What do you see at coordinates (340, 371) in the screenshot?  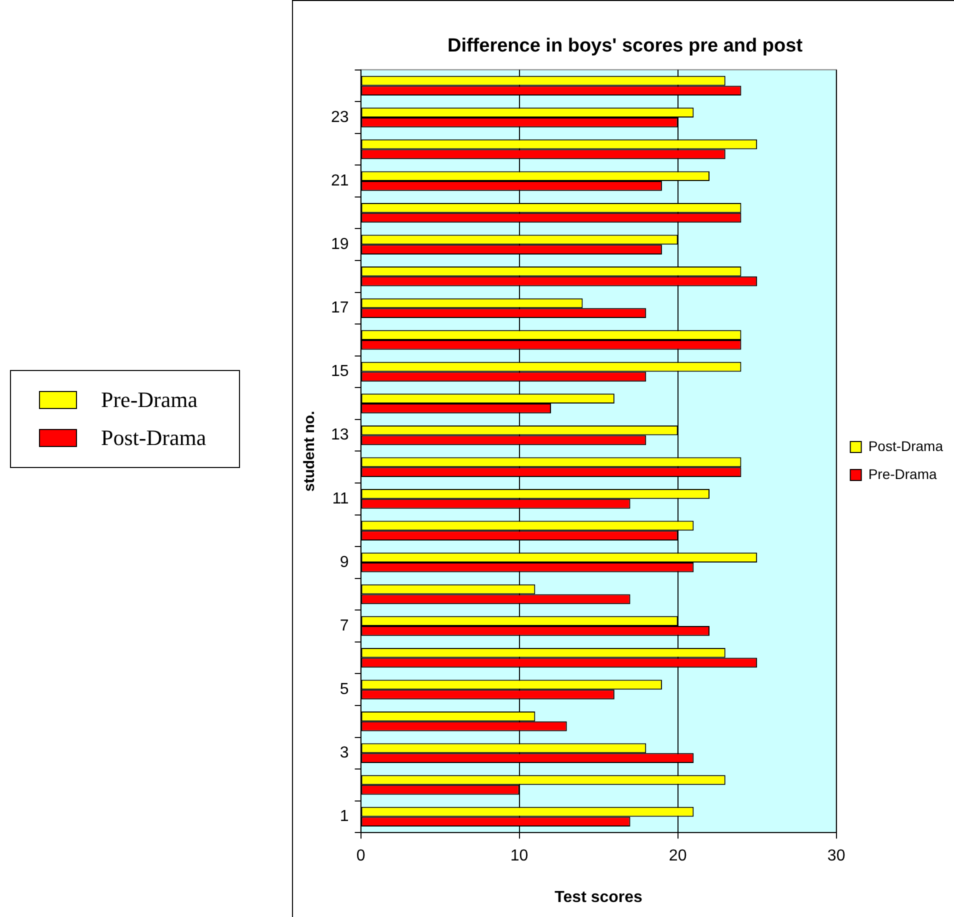 I see `y-tick-label: 15` at bounding box center [340, 371].